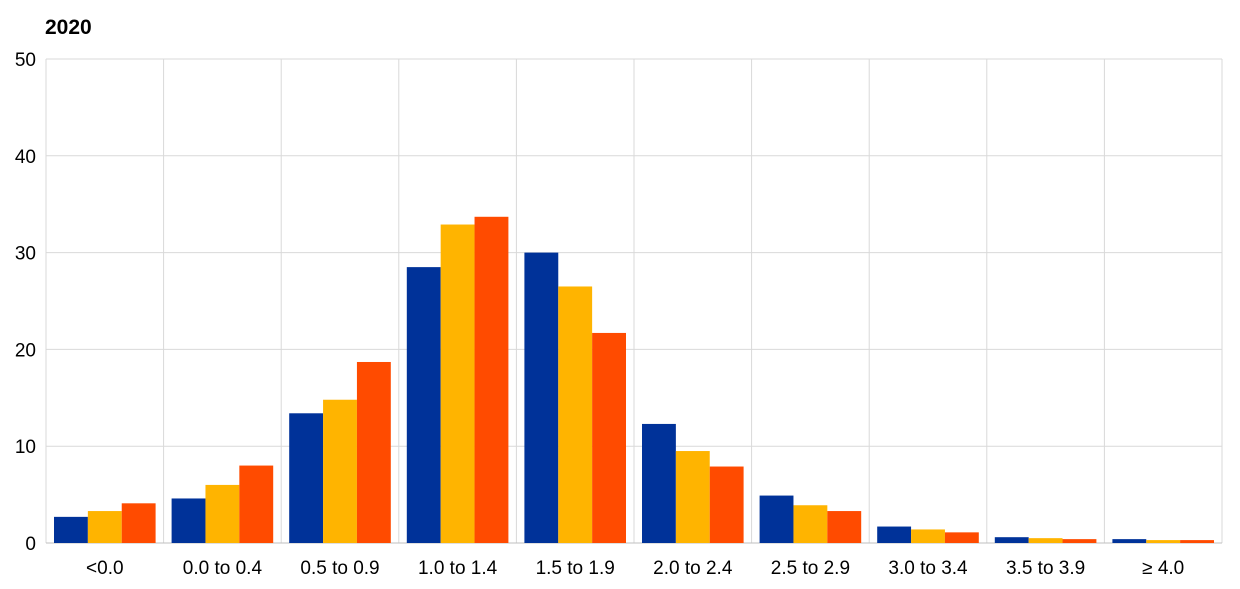 Image resolution: width=1240 pixels, height=589 pixels. What do you see at coordinates (25, 350) in the screenshot?
I see `y-tick-label: 20` at bounding box center [25, 350].